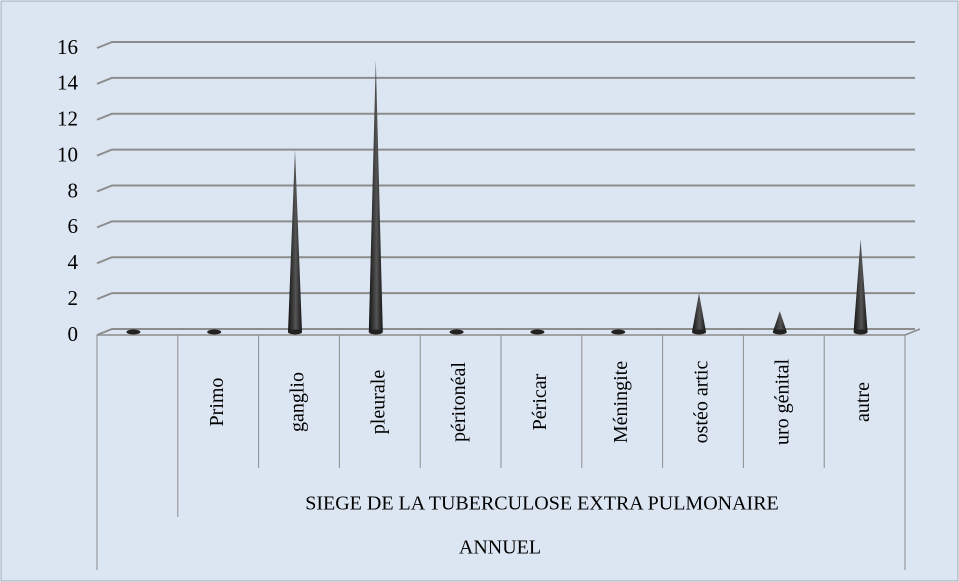 The height and width of the screenshot is (582, 959). I want to click on x-tick-label: autre, so click(863, 402).